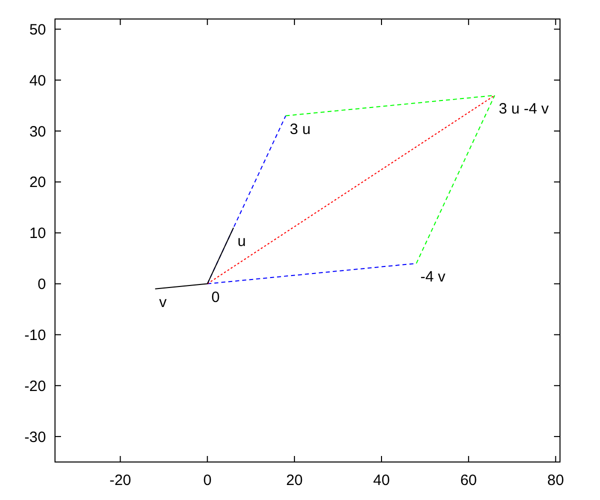 The image size is (600, 500). Describe the element at coordinates (215, 297) in the screenshot. I see `annotation: 0` at that location.